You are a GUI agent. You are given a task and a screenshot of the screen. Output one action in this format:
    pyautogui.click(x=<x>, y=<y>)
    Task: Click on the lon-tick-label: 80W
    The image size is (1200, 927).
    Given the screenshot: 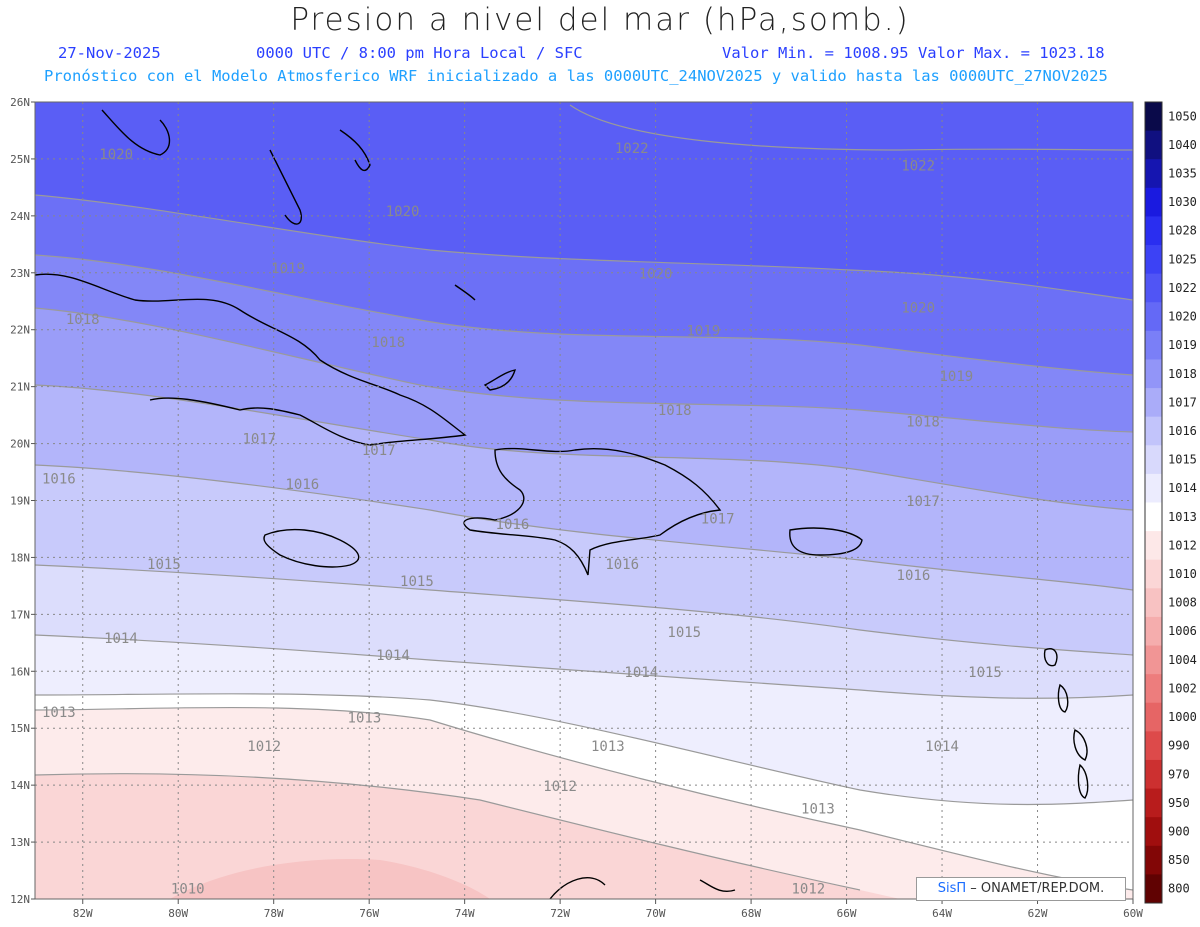 What is the action you would take?
    pyautogui.click(x=178, y=913)
    